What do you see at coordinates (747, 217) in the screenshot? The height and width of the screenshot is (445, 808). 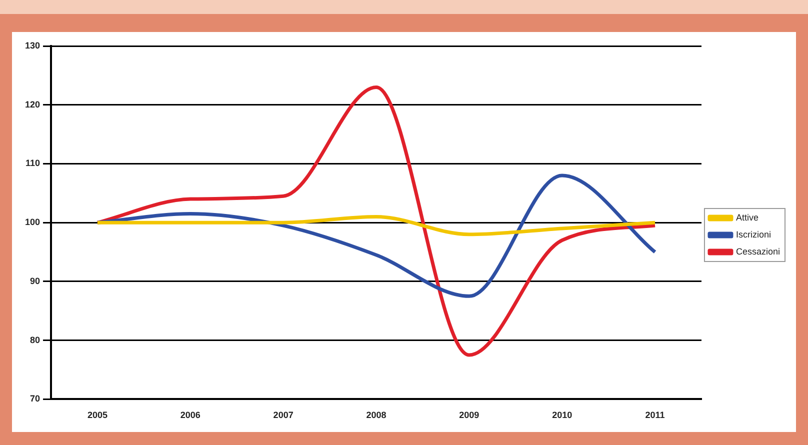 I see `legend-label: Attive` at bounding box center [747, 217].